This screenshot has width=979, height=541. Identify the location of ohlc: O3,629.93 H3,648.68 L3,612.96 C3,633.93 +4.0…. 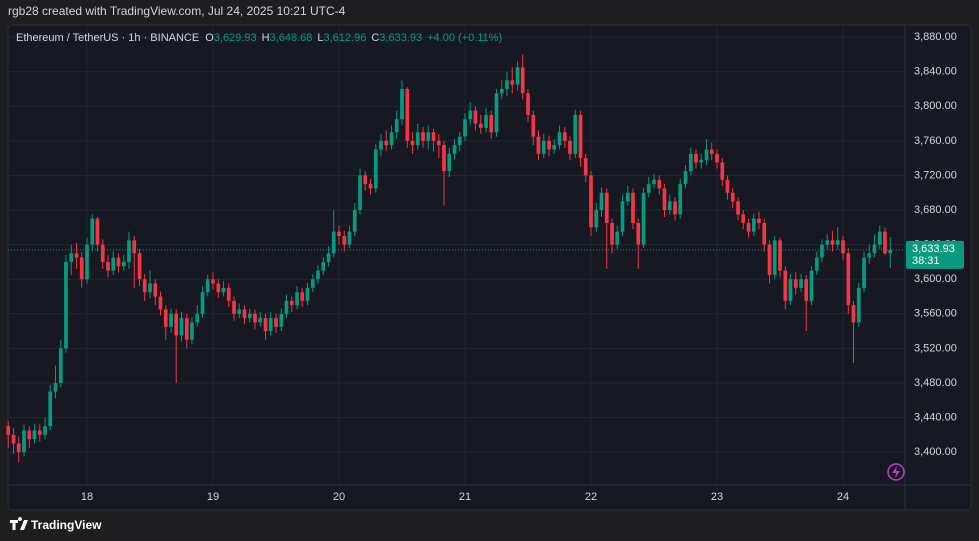
(353, 38).